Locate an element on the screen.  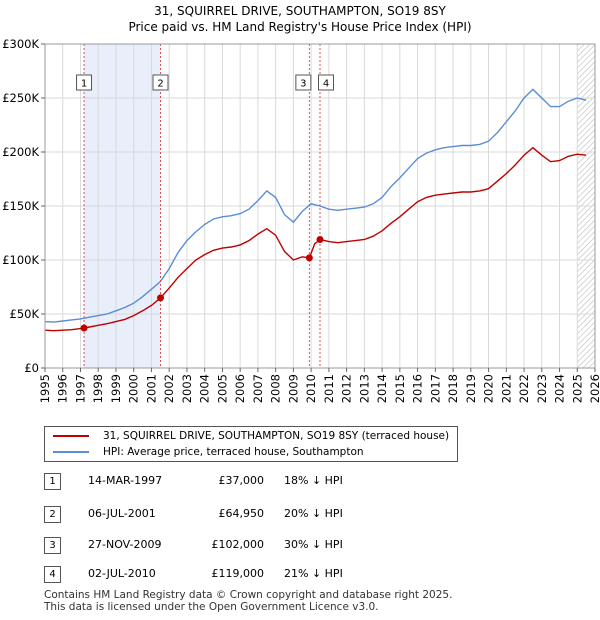
x-tick-label: 2003 is located at coordinates (187, 388).